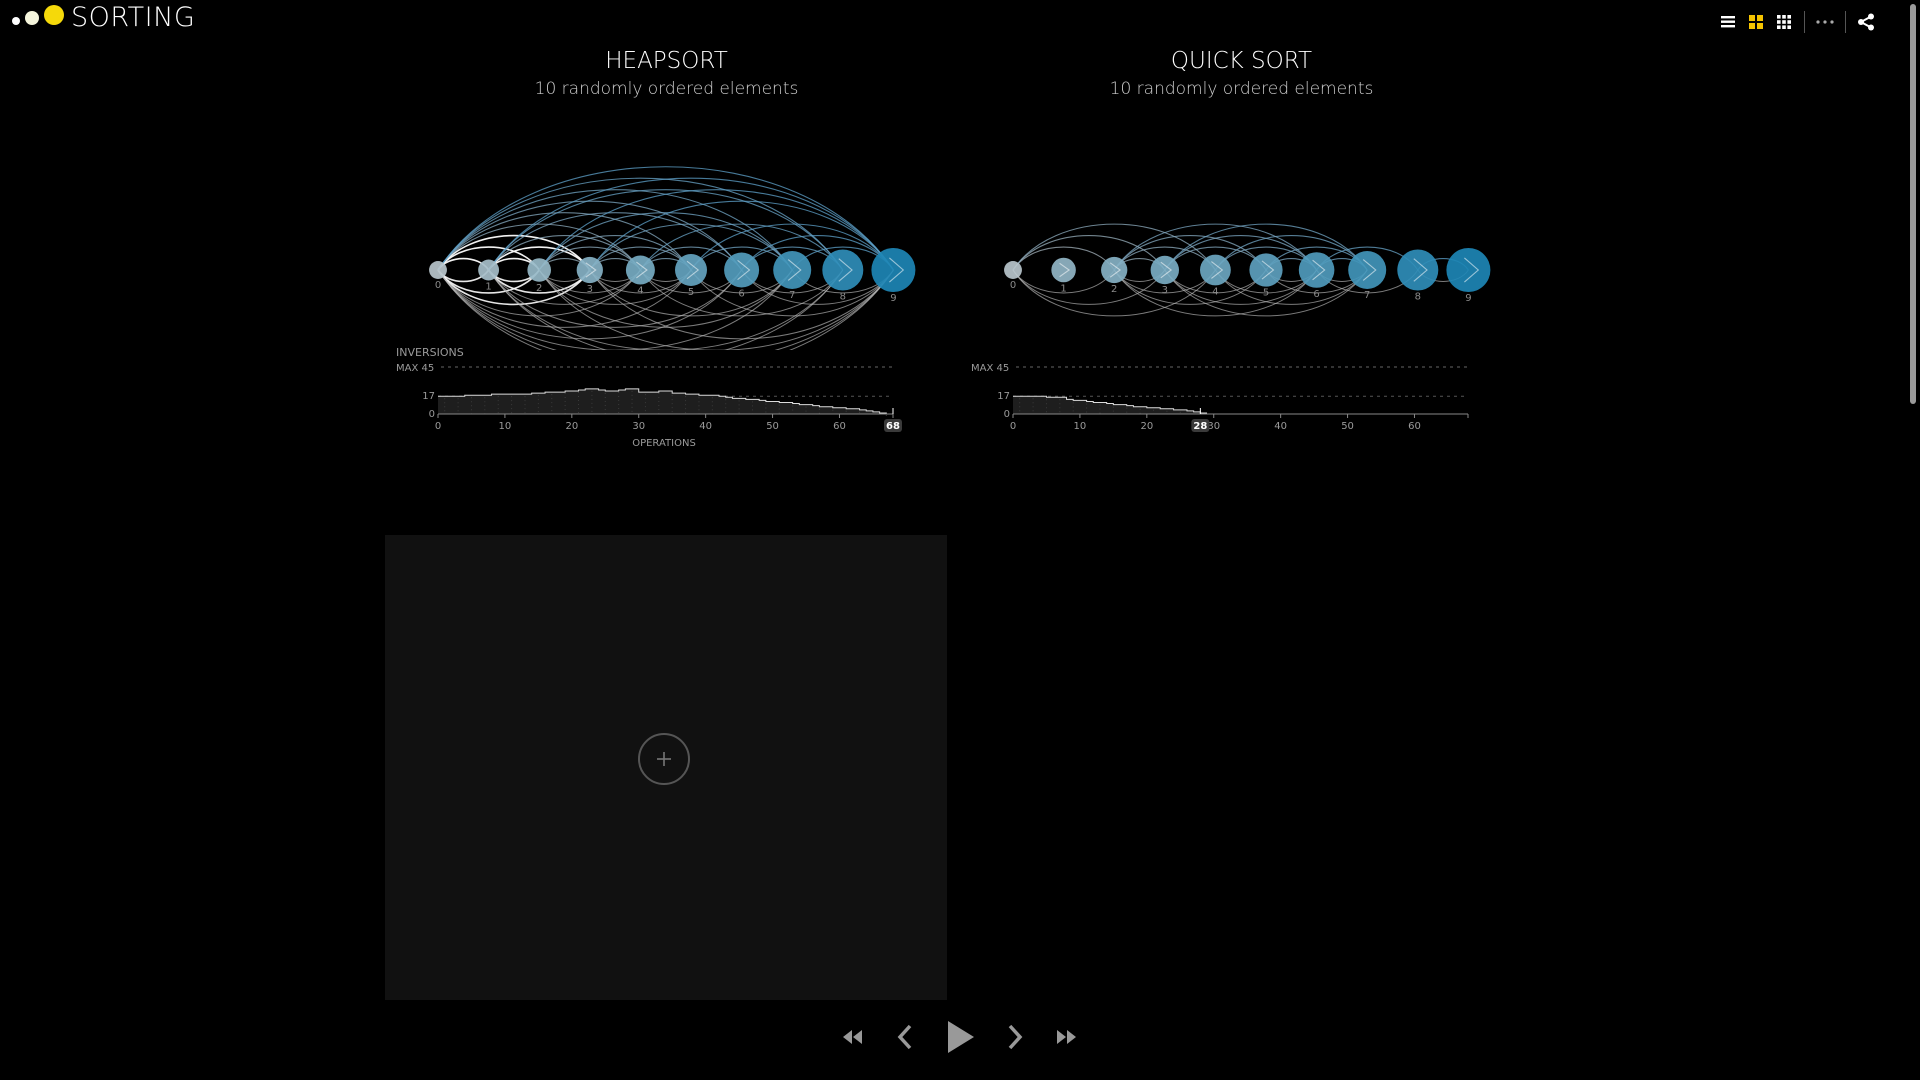  Describe the element at coordinates (1146, 426) in the screenshot. I see `x-tick-label: 20` at that location.